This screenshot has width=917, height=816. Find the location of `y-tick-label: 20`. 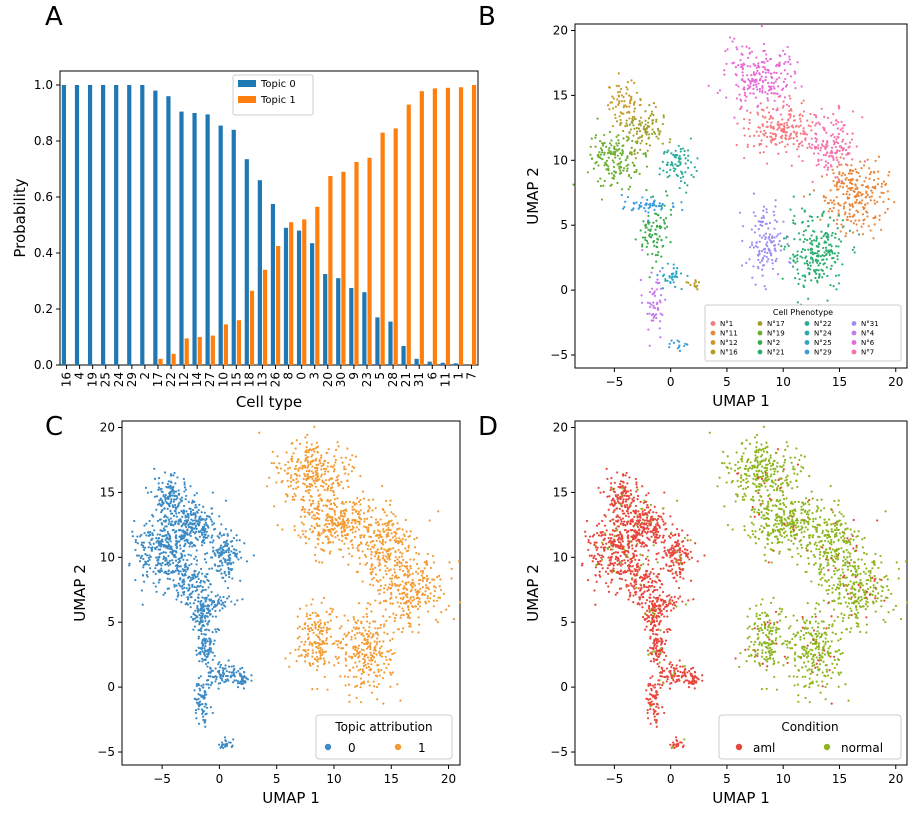

y-tick-label: 20 is located at coordinates (560, 30).